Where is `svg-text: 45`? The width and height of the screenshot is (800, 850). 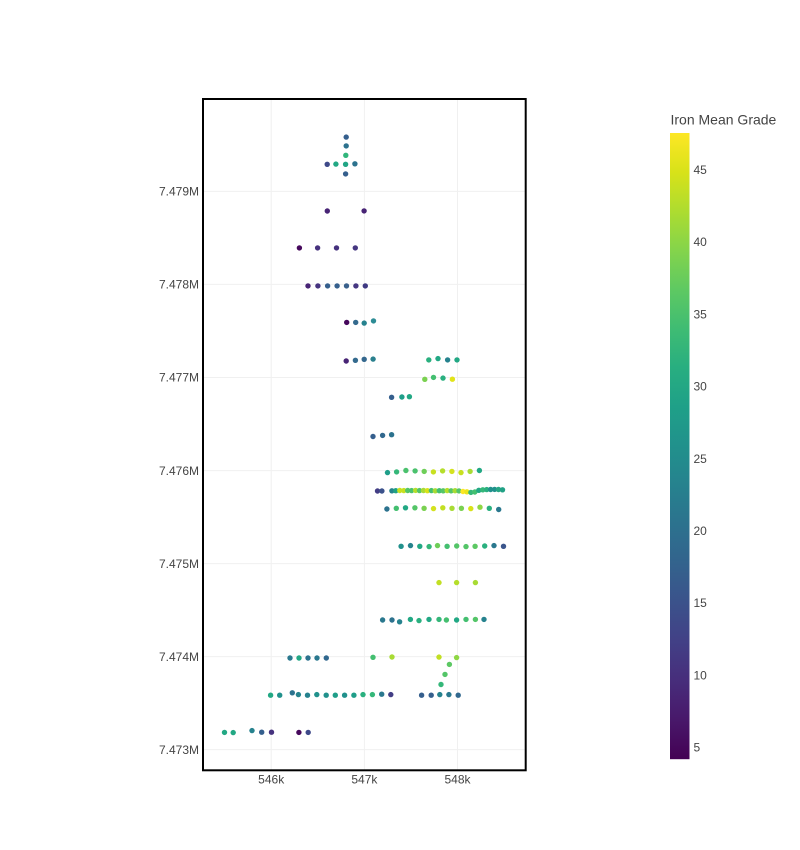
svg-text: 45 is located at coordinates (701, 170).